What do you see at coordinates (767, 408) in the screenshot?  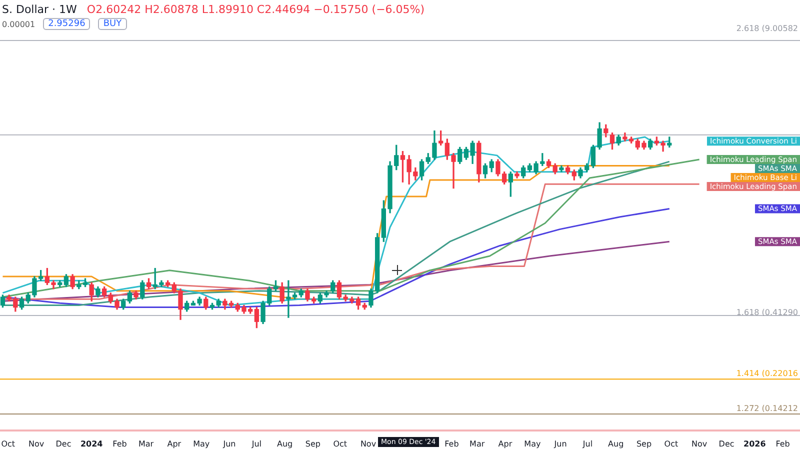 I see `text: 1.272 (0.14212` at bounding box center [767, 408].